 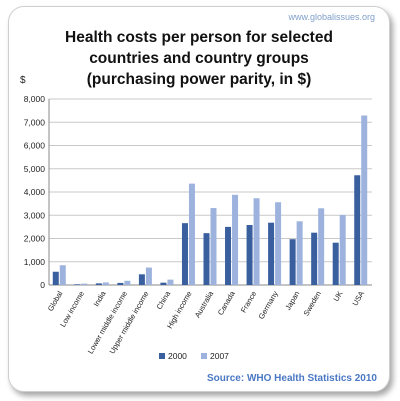 What do you see at coordinates (55, 301) in the screenshot?
I see `x-tick-label: Global` at bounding box center [55, 301].